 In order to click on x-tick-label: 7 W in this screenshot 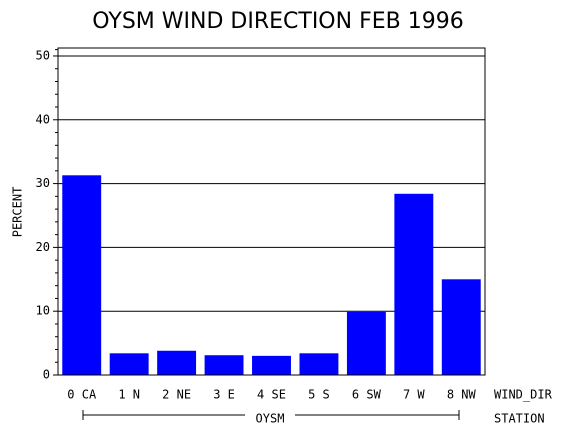, I will do `click(414, 395)`.